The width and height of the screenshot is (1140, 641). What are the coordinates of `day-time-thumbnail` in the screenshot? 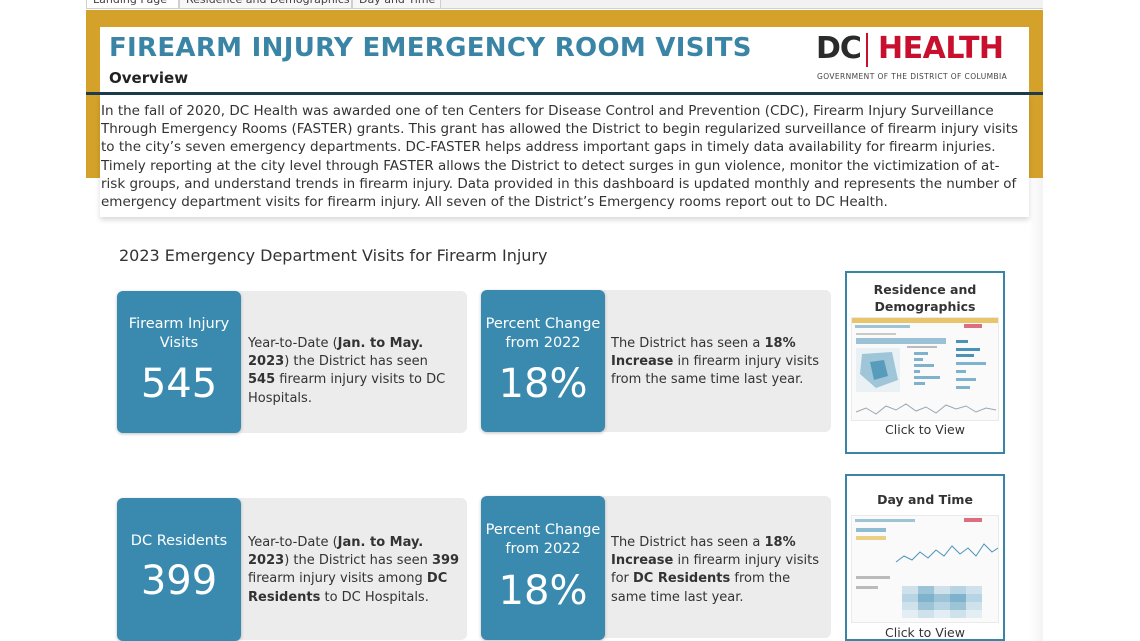 It's located at (925, 569).